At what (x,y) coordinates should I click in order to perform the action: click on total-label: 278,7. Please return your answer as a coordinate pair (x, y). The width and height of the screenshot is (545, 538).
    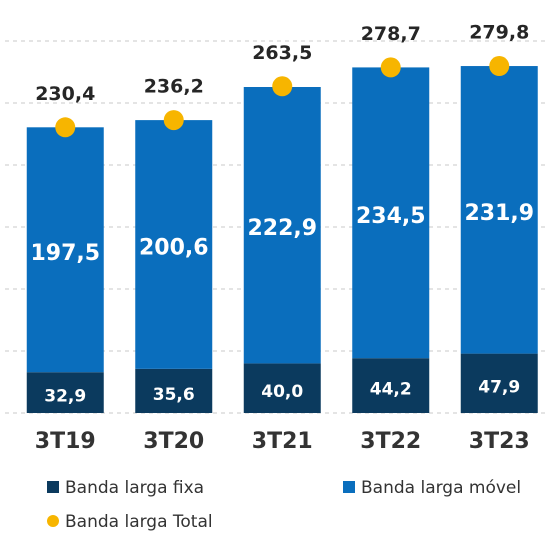
    Looking at the image, I should click on (391, 34).